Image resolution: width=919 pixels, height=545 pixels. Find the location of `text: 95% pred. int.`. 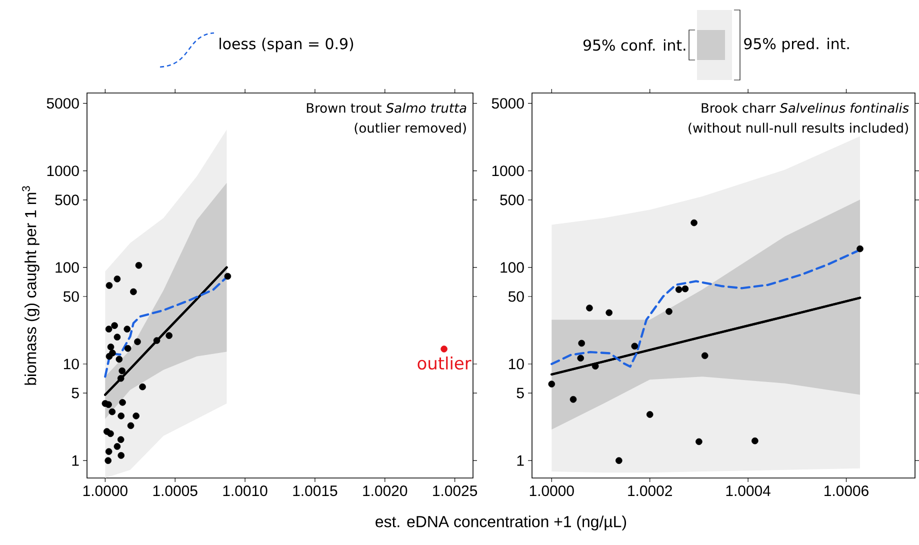

text: 95% pred. int. is located at coordinates (796, 45).